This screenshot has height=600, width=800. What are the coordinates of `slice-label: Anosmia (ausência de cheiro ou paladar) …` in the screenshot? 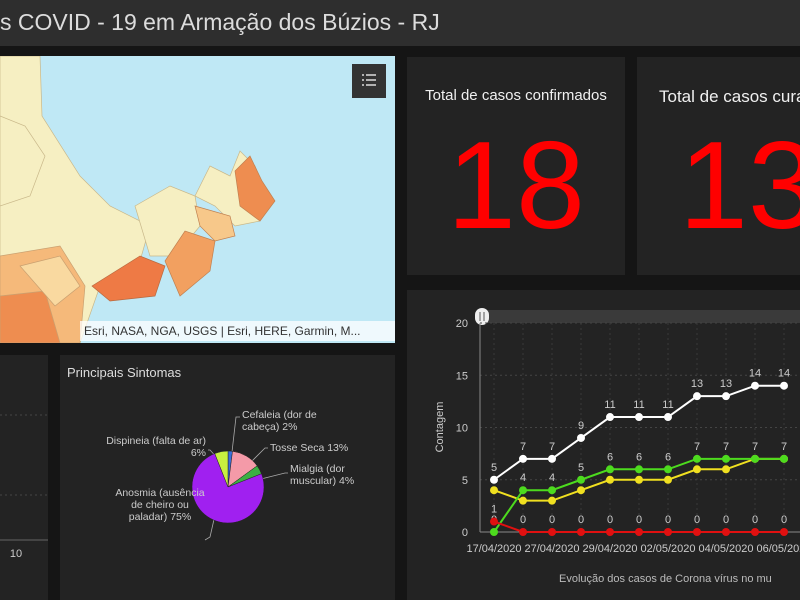 It's located at (160, 505).